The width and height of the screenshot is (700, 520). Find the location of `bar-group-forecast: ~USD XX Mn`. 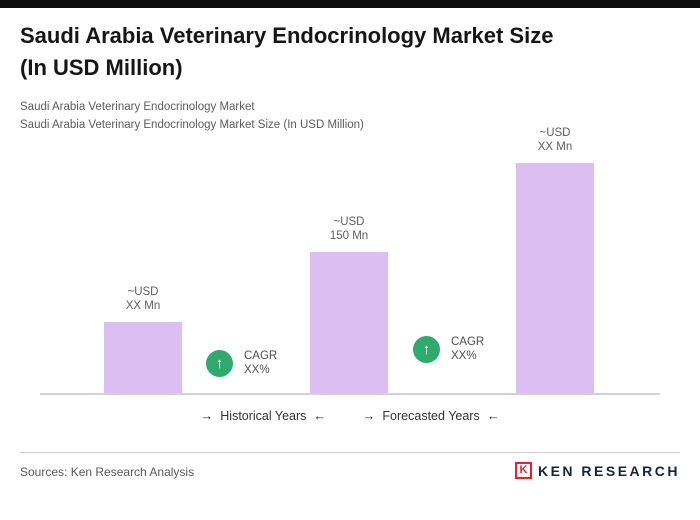

bar-group-forecast: ~USD XX Mn is located at coordinates (555, 259).